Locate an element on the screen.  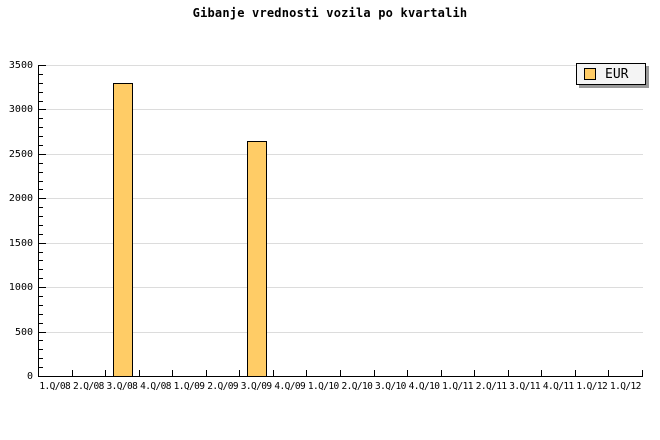
x-axis-label: 4.Q/10 is located at coordinates (424, 386).